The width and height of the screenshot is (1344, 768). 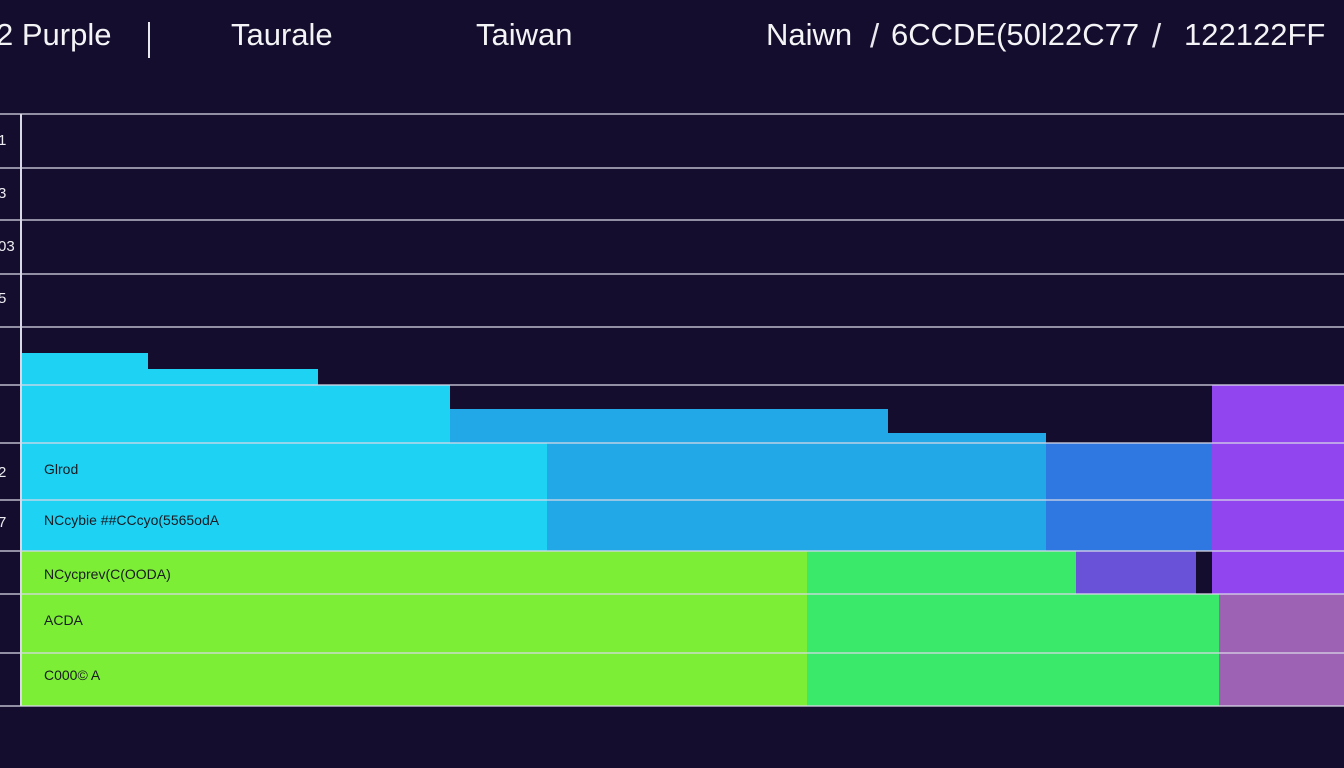 What do you see at coordinates (524, 34) in the screenshot?
I see `header-item-taiwan: Taiwan` at bounding box center [524, 34].